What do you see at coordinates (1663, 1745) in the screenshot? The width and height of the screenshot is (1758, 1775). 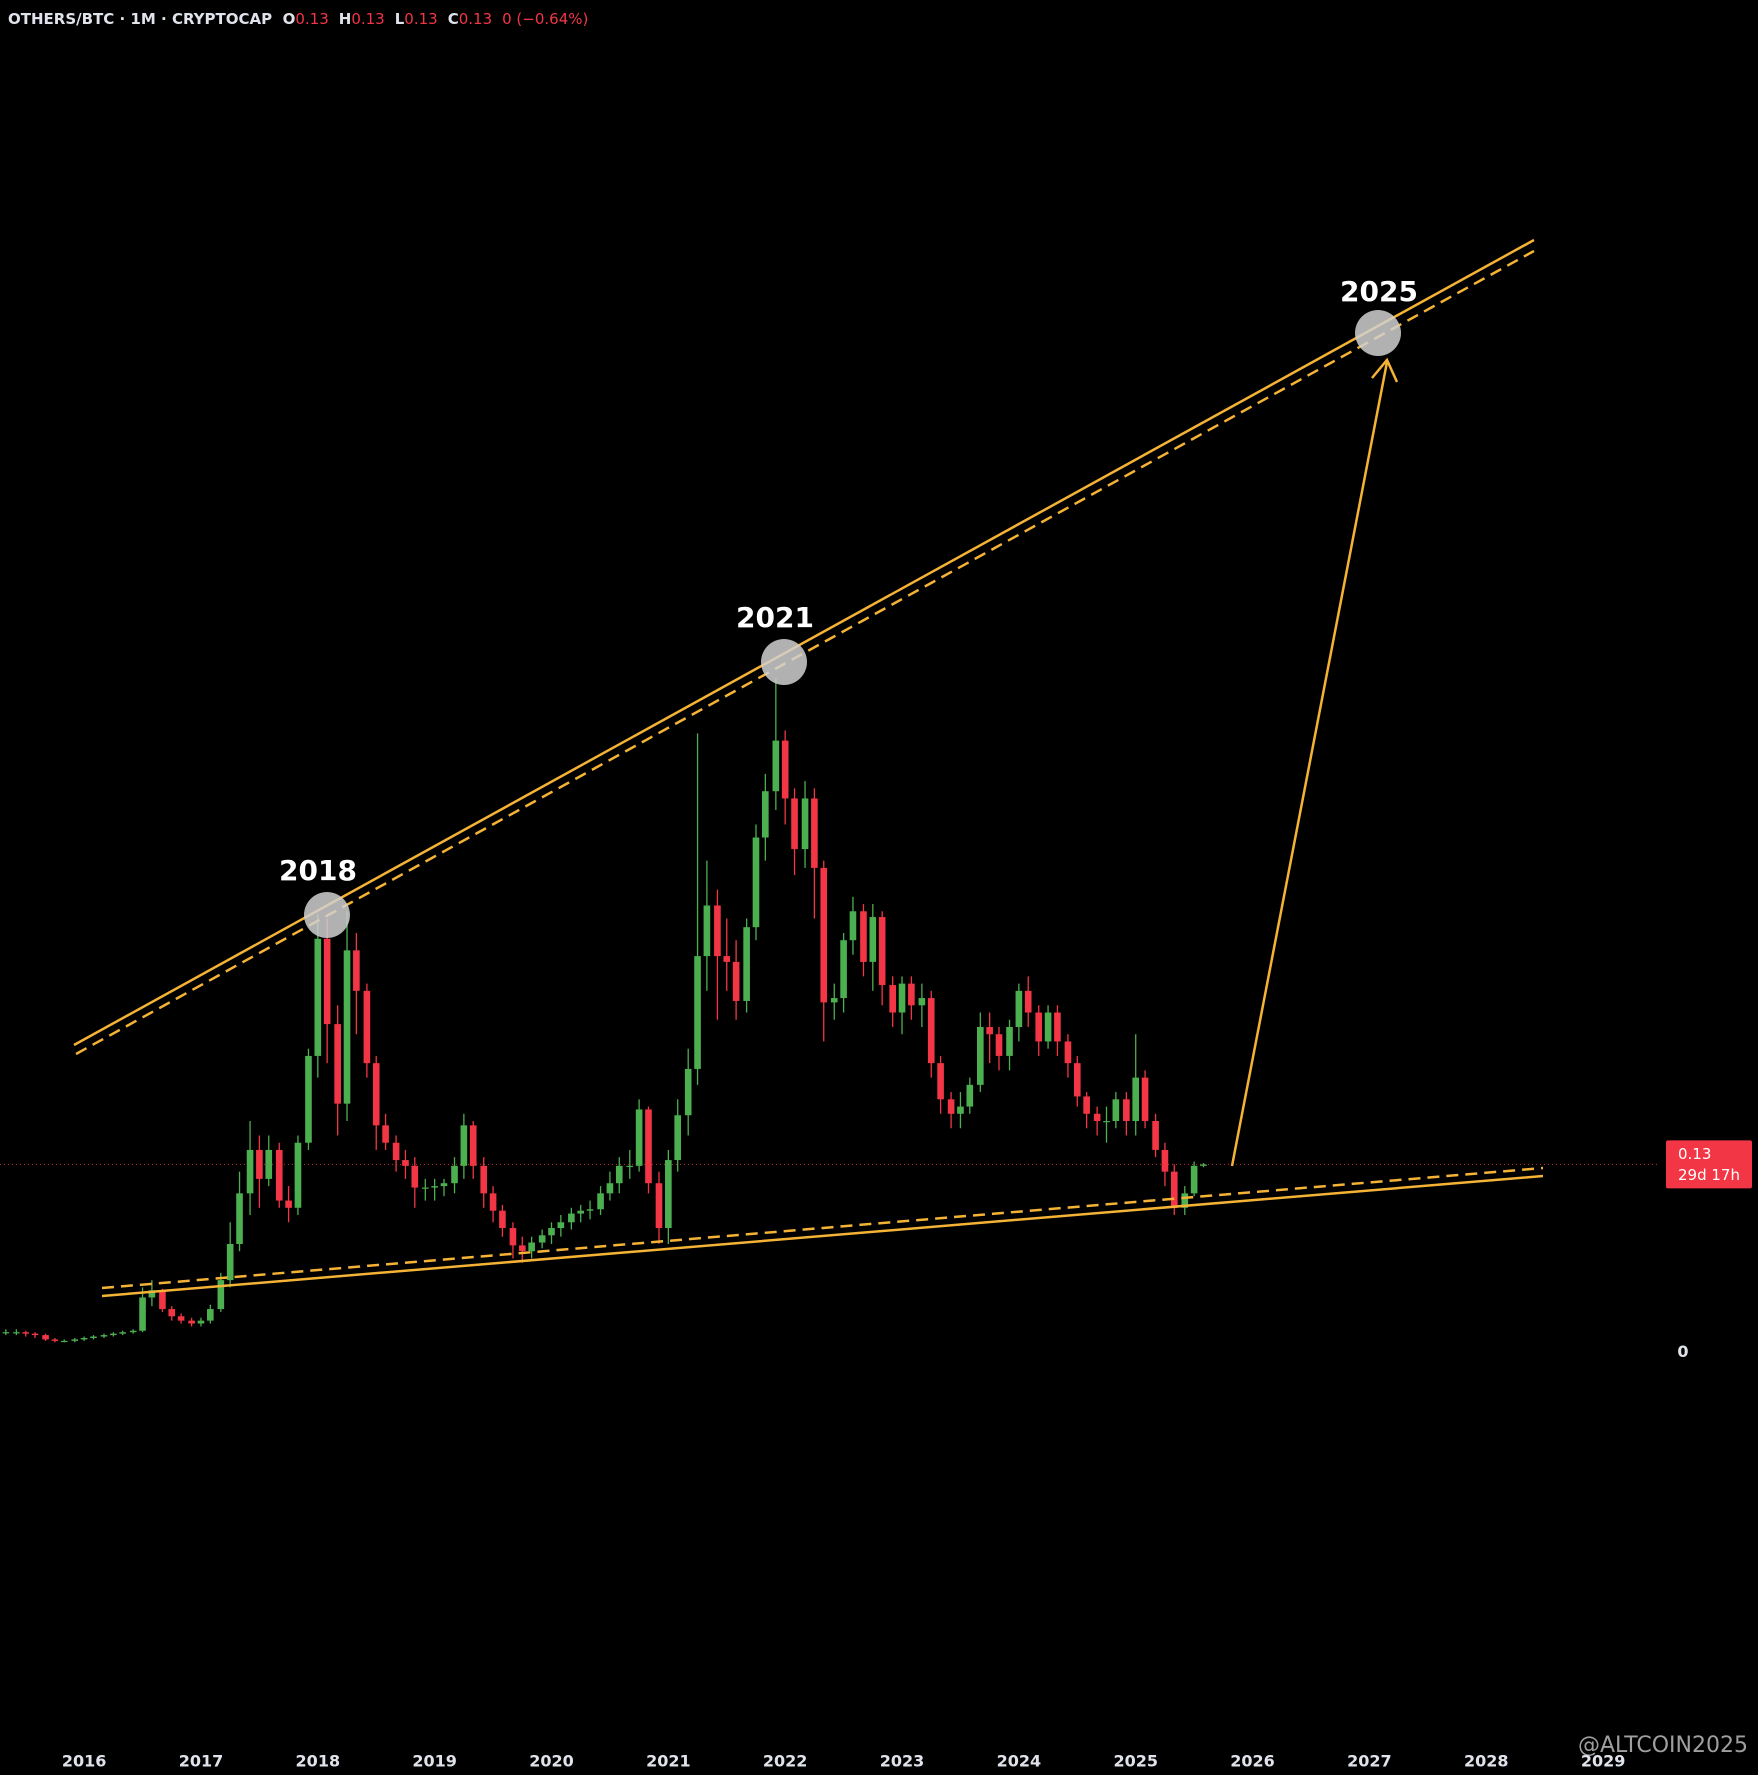 I see `watermark: @ALTCOIN2025` at bounding box center [1663, 1745].